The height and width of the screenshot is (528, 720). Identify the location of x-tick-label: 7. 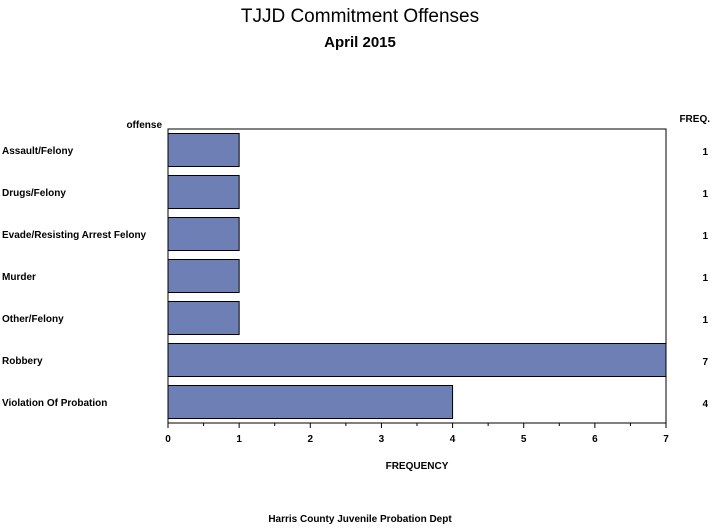
(666, 439).